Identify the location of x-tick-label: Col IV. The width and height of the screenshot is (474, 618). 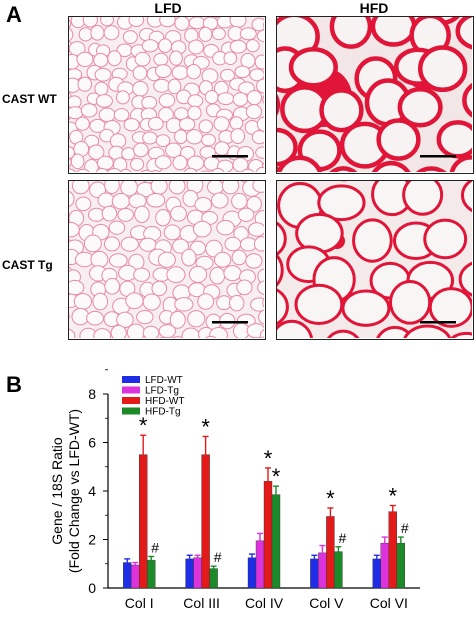
(264, 603).